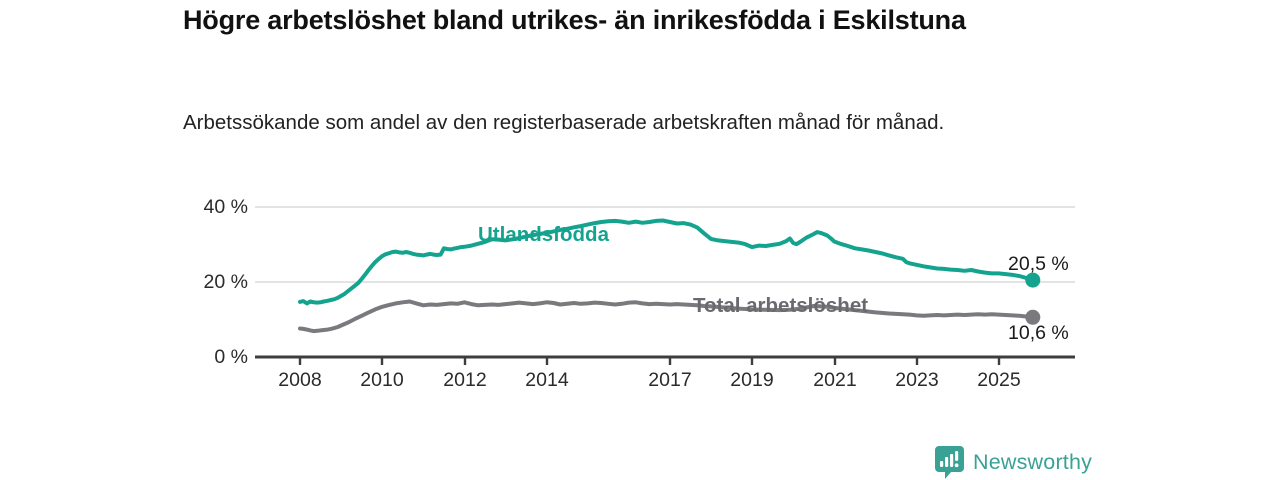 The image size is (1280, 480). I want to click on y-axis-label-20: 20 %, so click(226, 282).